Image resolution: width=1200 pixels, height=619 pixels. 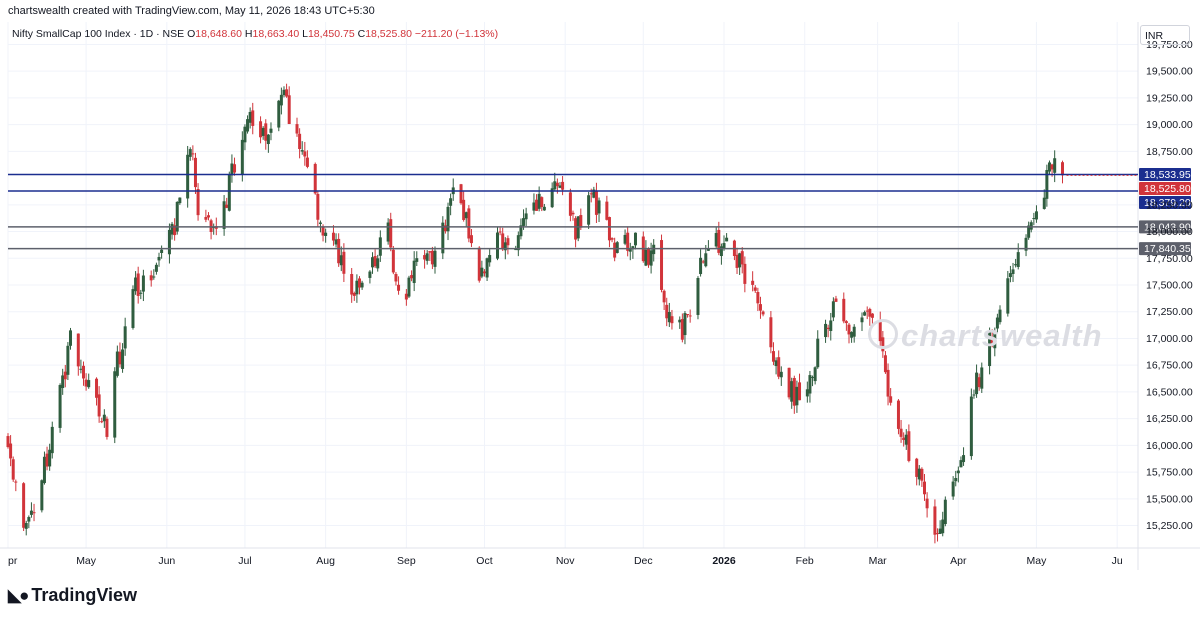 I want to click on price-tick-label: 15,750.00, so click(x=1169, y=473).